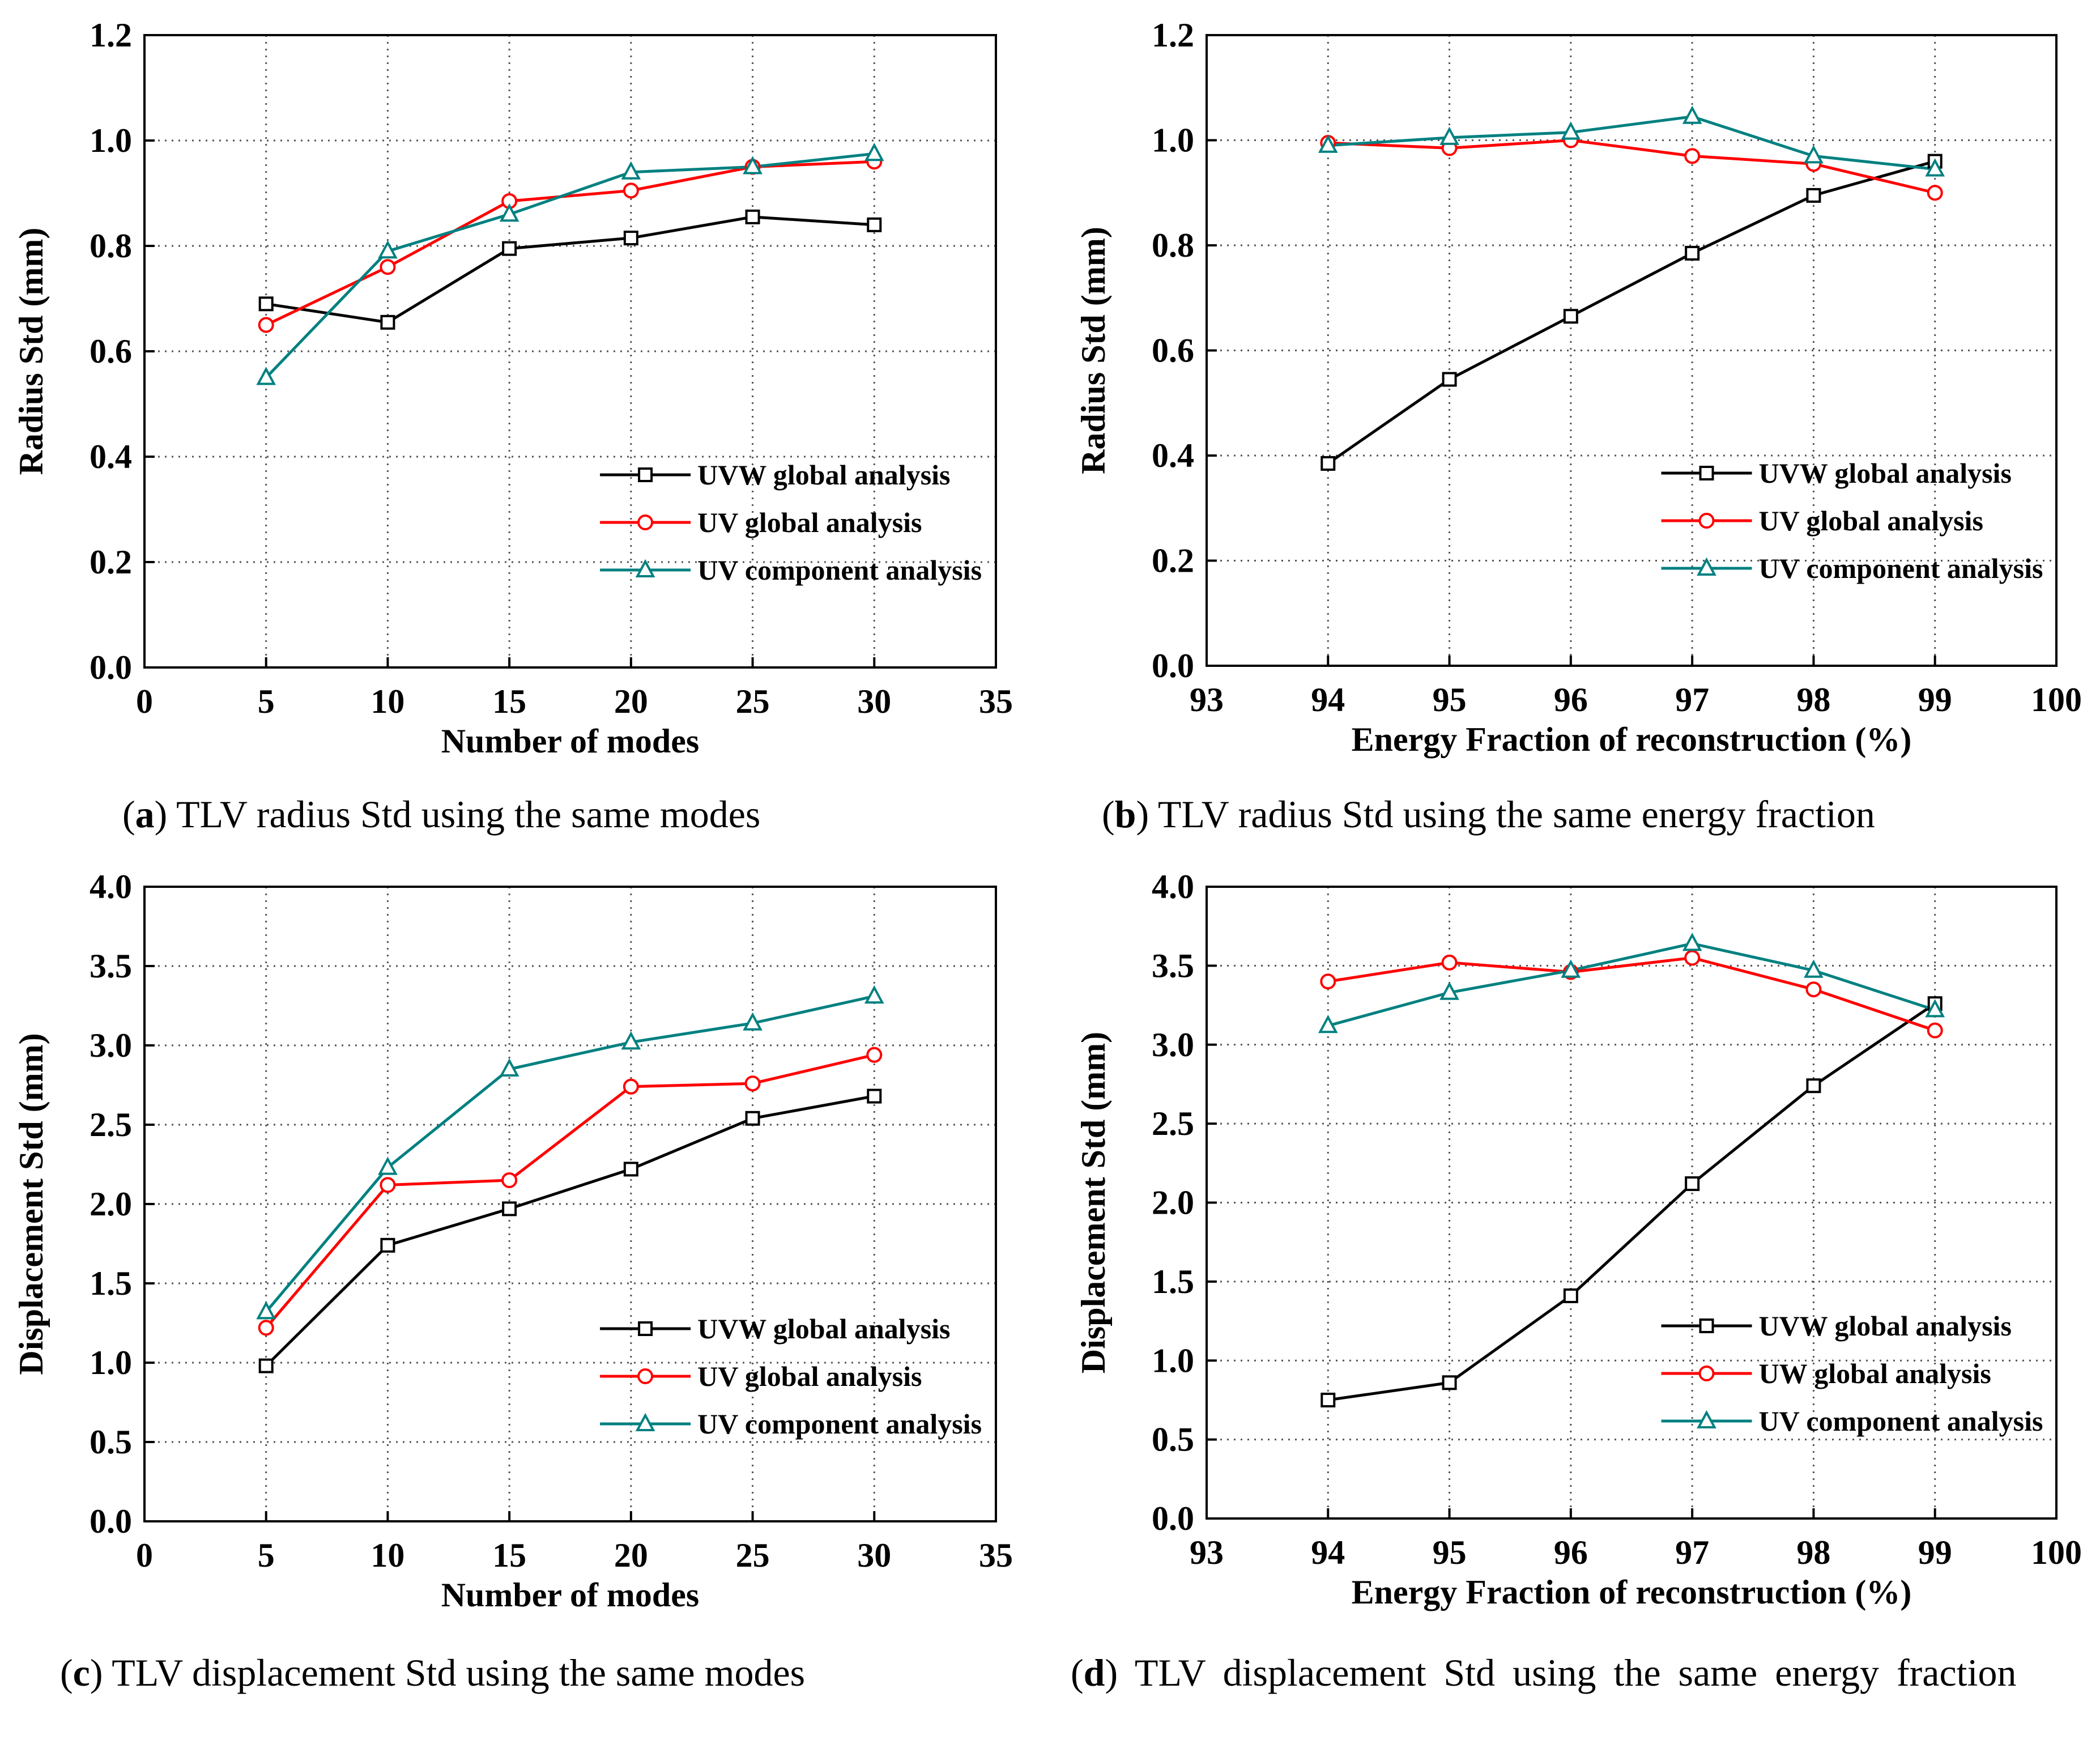 The height and width of the screenshot is (1761, 2100). Describe the element at coordinates (1886, 473) in the screenshot. I see `legend-label-b-0: UVW global analysis` at that location.